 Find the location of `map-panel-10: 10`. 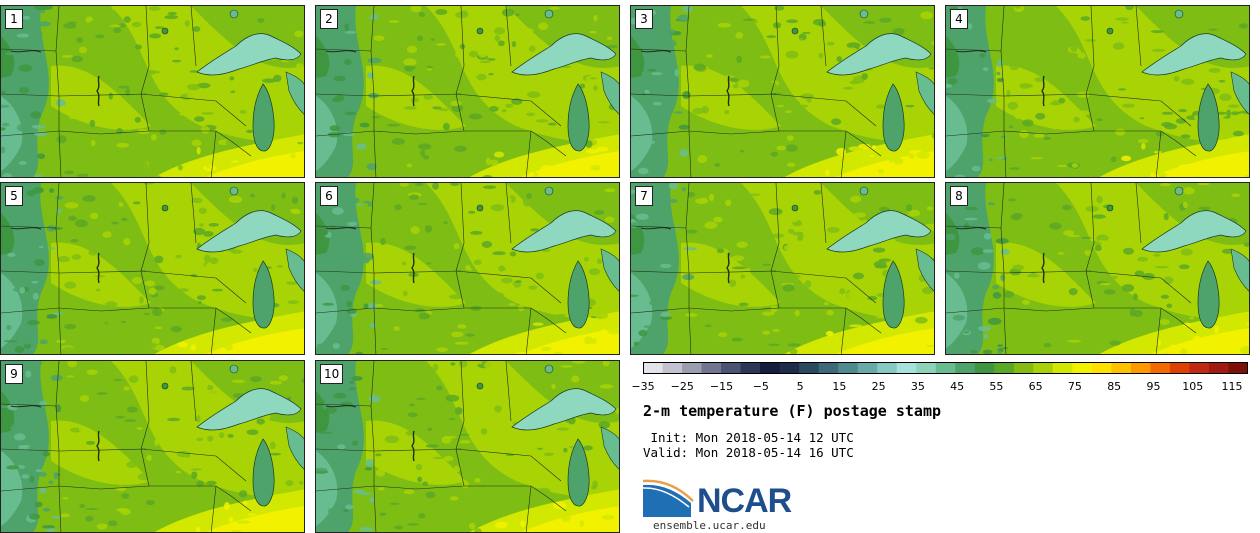

map-panel-10: 10 is located at coordinates (467, 446).